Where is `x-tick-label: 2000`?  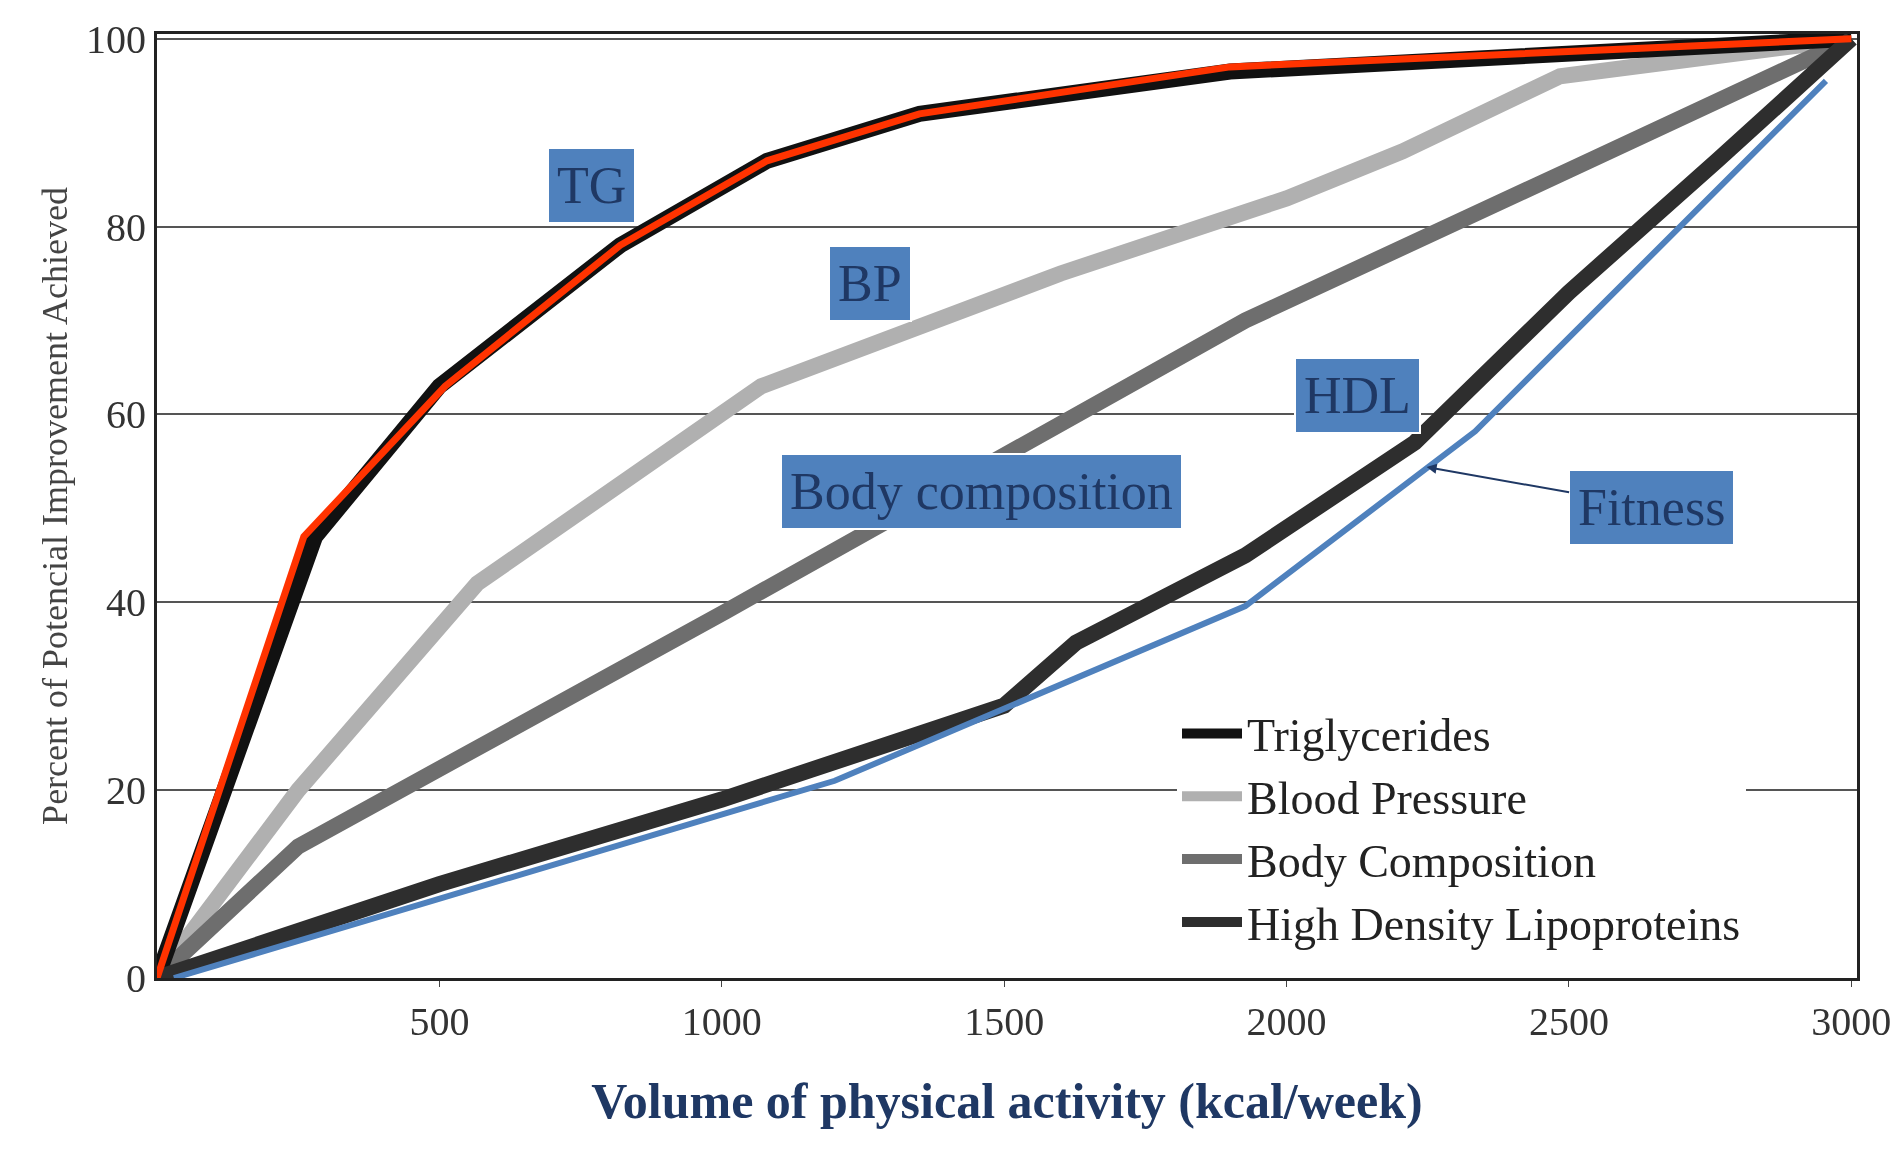 x-tick-label: 2000 is located at coordinates (1286, 1021).